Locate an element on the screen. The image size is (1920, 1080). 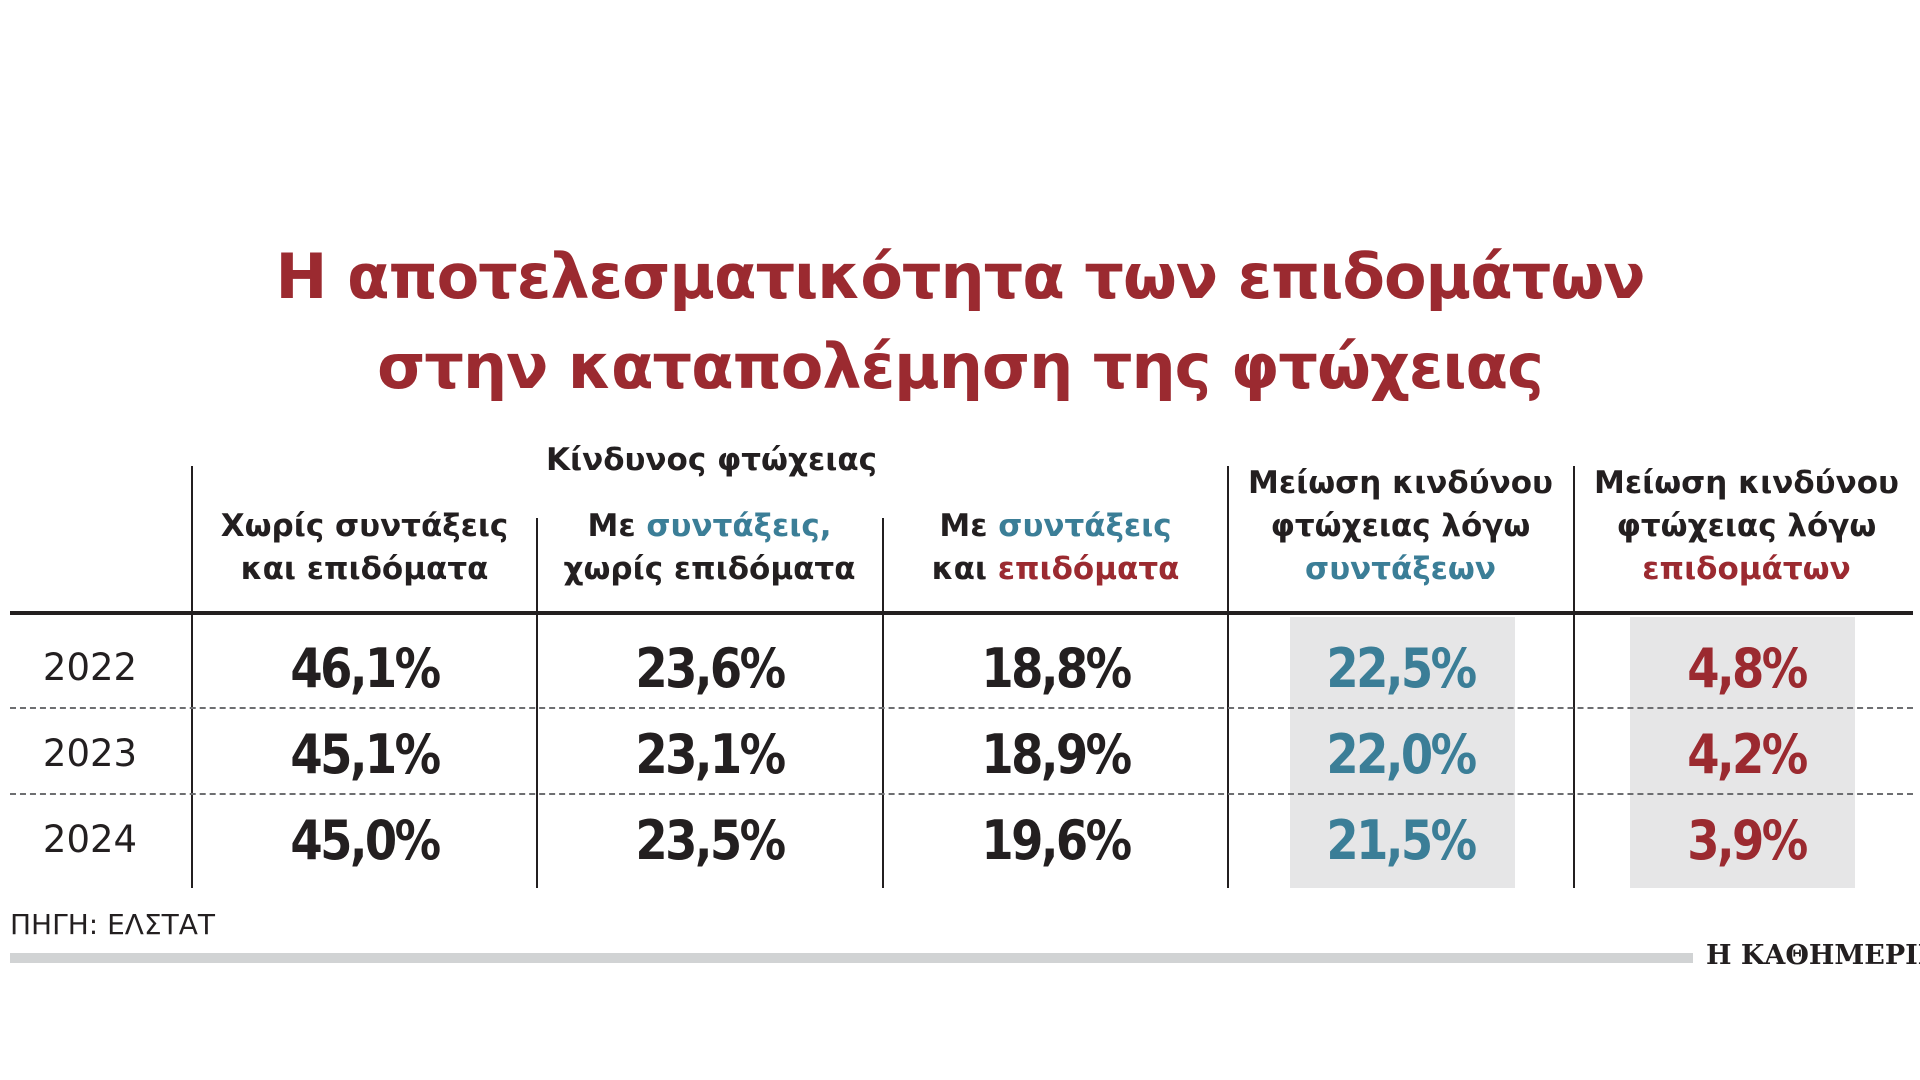
column-header-text: συντάξεων is located at coordinates (1400, 569).